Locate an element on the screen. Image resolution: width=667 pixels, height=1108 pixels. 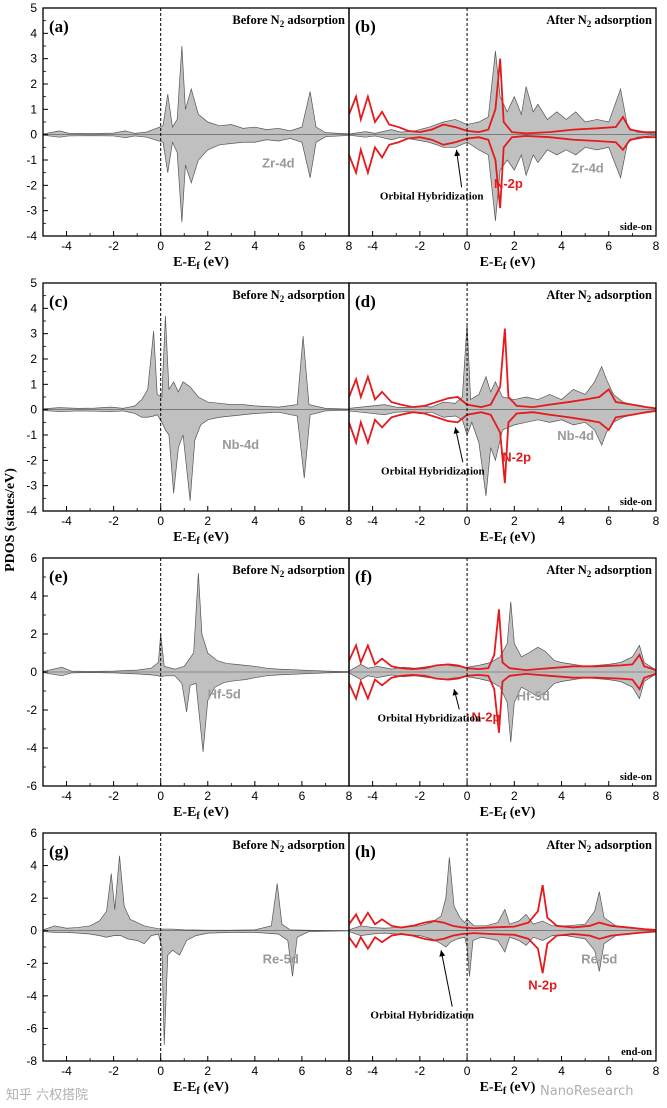
y-tick-label: 3 is located at coordinates (33, 334).